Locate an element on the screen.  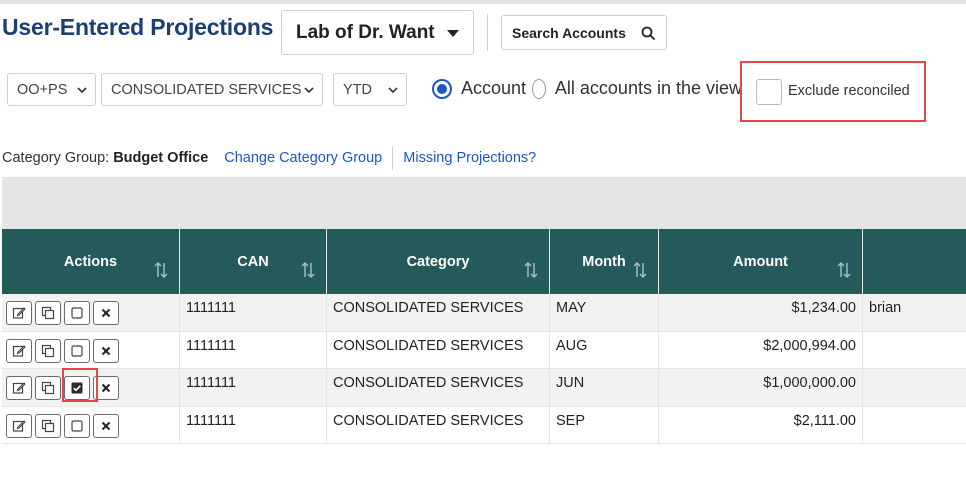
exclude-reconciled-label: Exclude reconciled is located at coordinates (849, 91).